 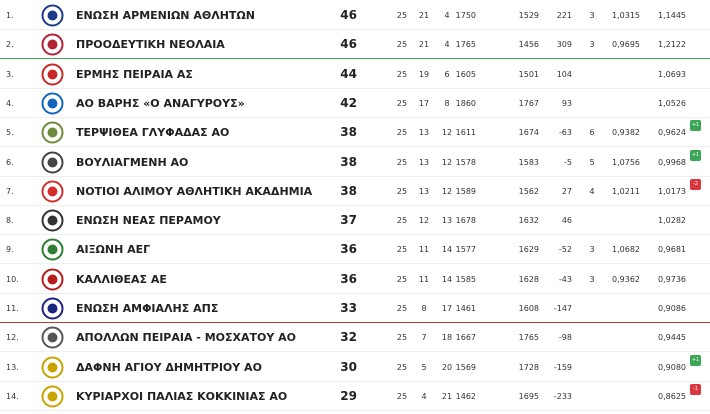 What do you see at coordinates (566, 221) in the screenshot?
I see `diff: 46` at bounding box center [566, 221].